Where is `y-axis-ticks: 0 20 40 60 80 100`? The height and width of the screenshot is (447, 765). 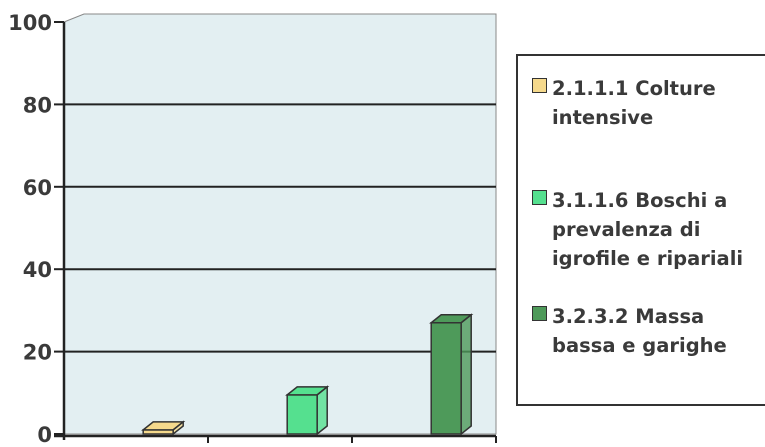 y-axis-ticks: 0 20 40 60 80 100 is located at coordinates (36, 229).